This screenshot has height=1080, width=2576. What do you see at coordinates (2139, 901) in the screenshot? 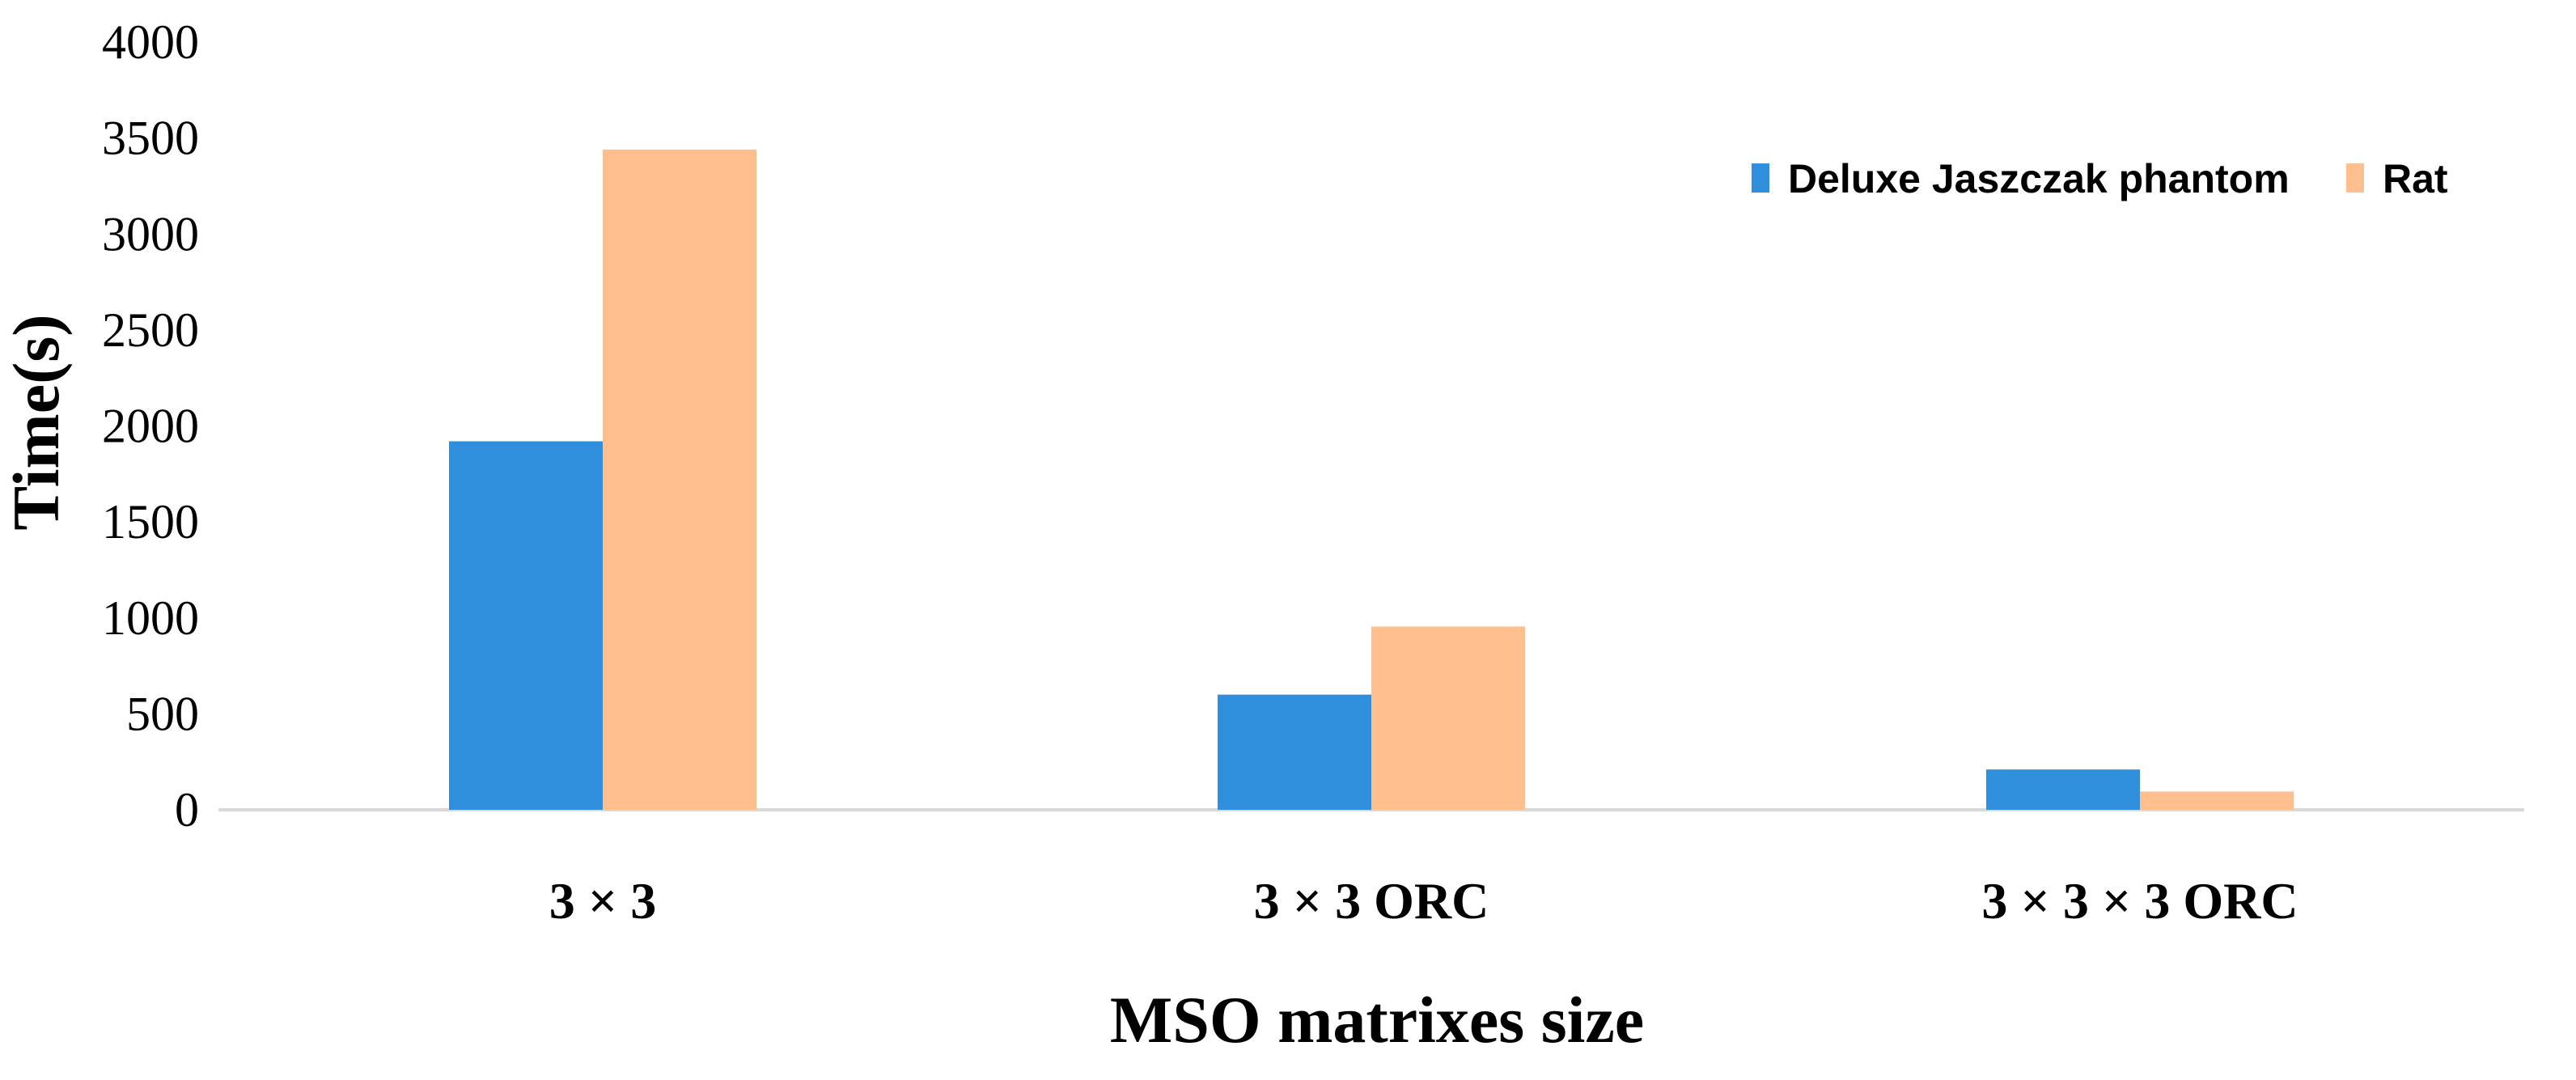
I see `x-category-label: 3 × 3 × 3 ORC` at bounding box center [2139, 901].